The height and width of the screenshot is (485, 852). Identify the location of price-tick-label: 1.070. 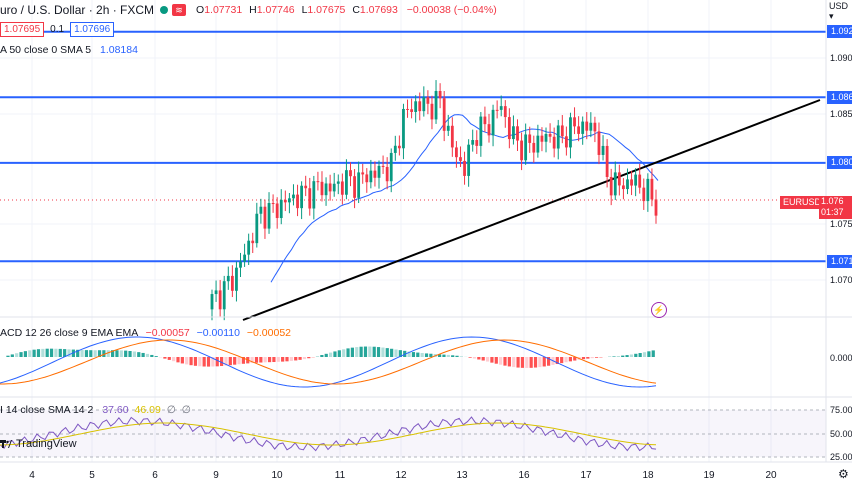
(841, 280).